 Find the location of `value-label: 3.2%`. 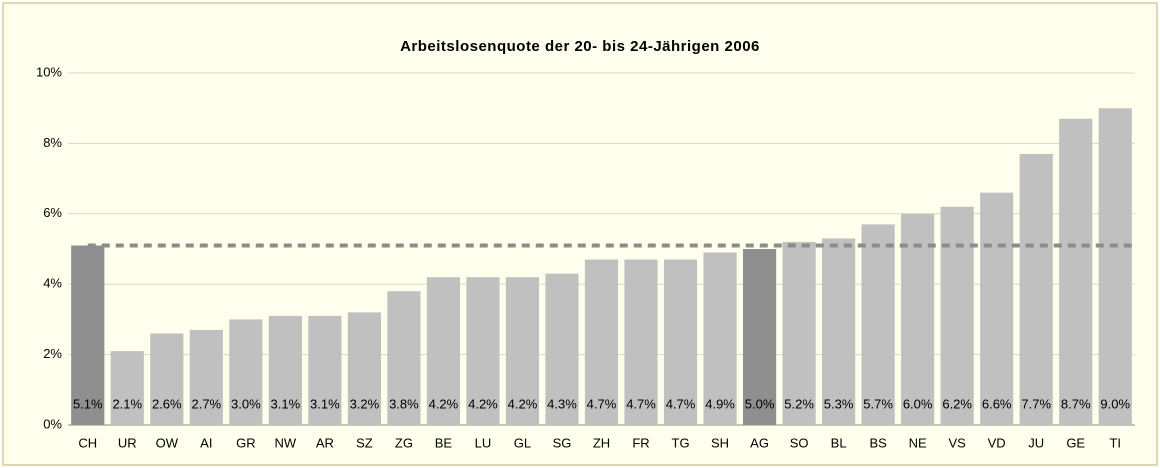

value-label: 3.2% is located at coordinates (365, 403).